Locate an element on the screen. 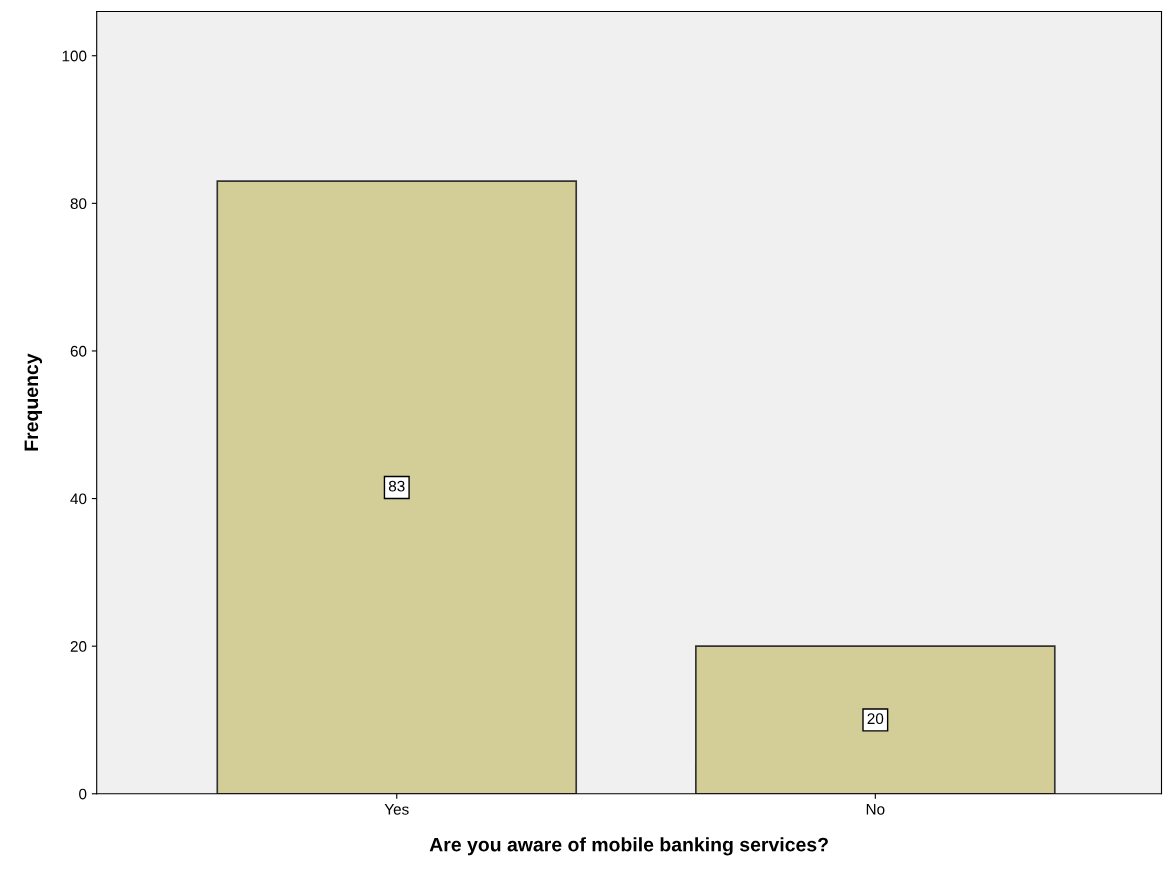 The height and width of the screenshot is (881, 1165). x-axis-title: Are you aware of mobile banking services? is located at coordinates (628, 846).